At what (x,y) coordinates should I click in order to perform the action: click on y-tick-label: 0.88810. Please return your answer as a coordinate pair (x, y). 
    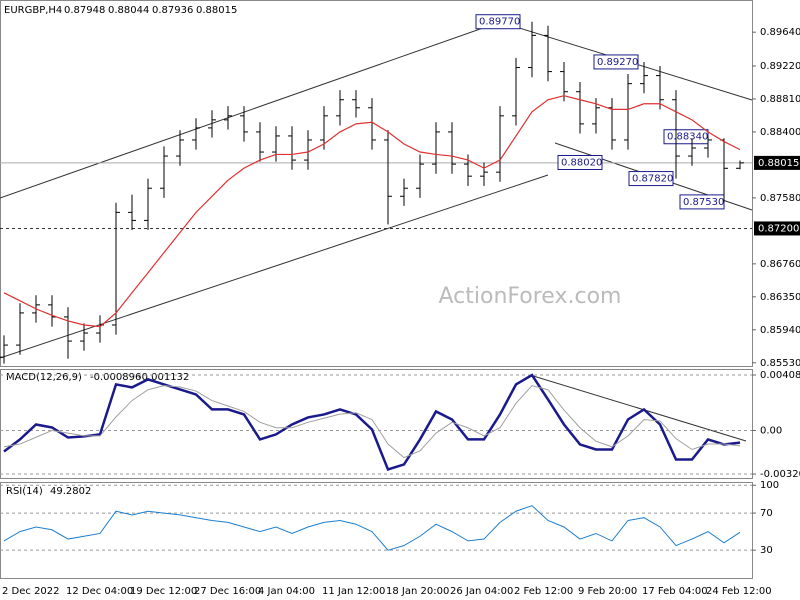
    Looking at the image, I should click on (780, 99).